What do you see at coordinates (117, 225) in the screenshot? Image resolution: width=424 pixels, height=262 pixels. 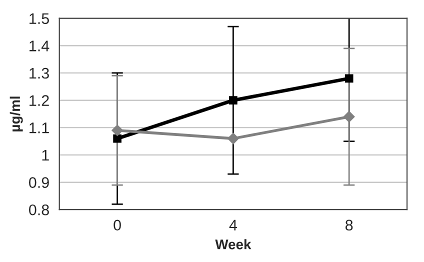 I see `x-tick-label: 0` at bounding box center [117, 225].